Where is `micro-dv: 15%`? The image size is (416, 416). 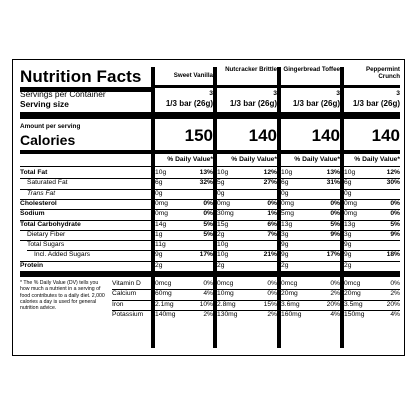 micro-dv: 15% is located at coordinates (270, 304).